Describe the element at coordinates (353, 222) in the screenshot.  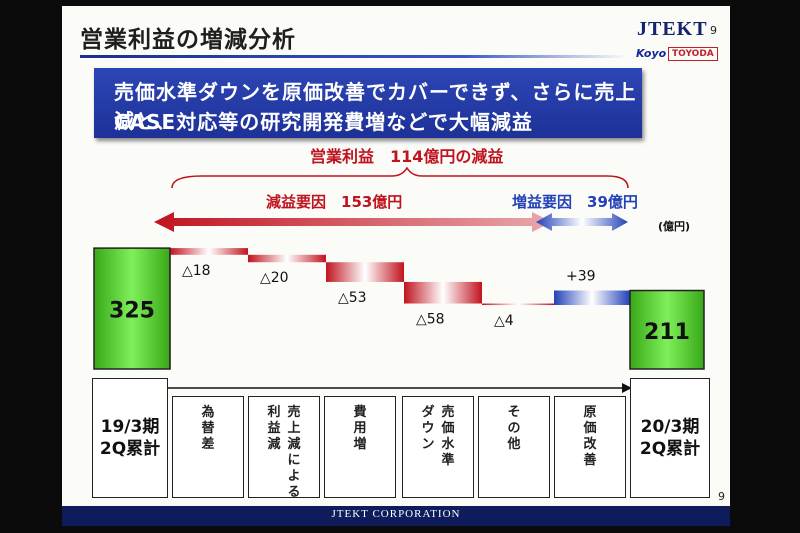
I see `decrease-arrow` at that location.